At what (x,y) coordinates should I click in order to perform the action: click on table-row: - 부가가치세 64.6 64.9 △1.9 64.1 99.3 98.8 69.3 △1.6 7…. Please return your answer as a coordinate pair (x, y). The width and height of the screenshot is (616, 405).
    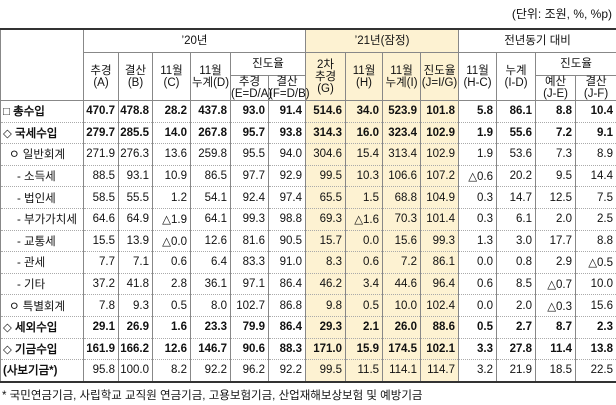
    Looking at the image, I should click on (308, 219).